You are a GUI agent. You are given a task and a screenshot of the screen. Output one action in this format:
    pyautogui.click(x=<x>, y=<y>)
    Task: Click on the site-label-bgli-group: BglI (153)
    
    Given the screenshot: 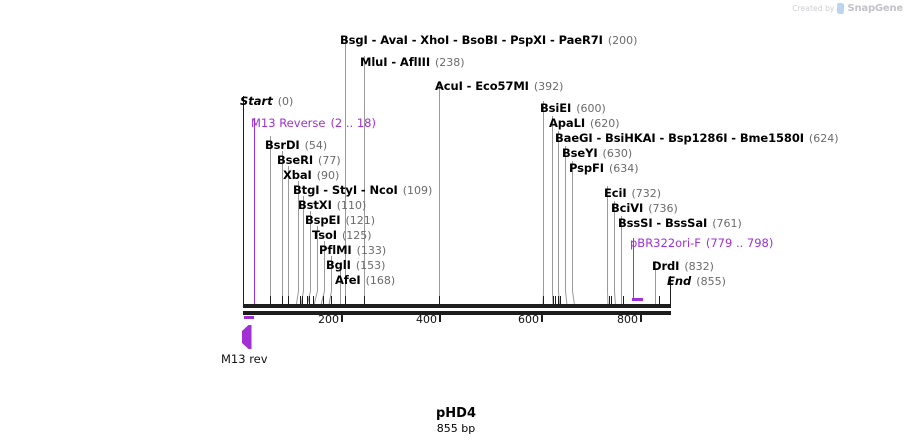 What is the action you would take?
    pyautogui.click(x=356, y=265)
    